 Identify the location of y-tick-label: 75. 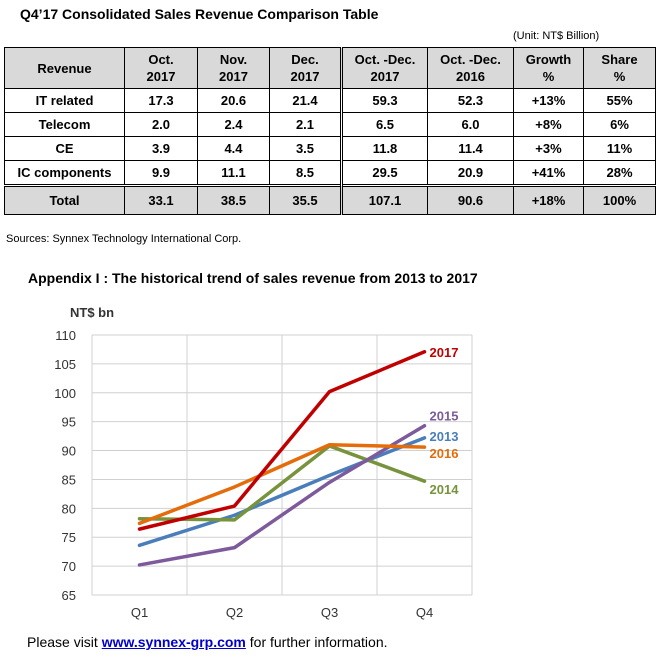
(69, 537).